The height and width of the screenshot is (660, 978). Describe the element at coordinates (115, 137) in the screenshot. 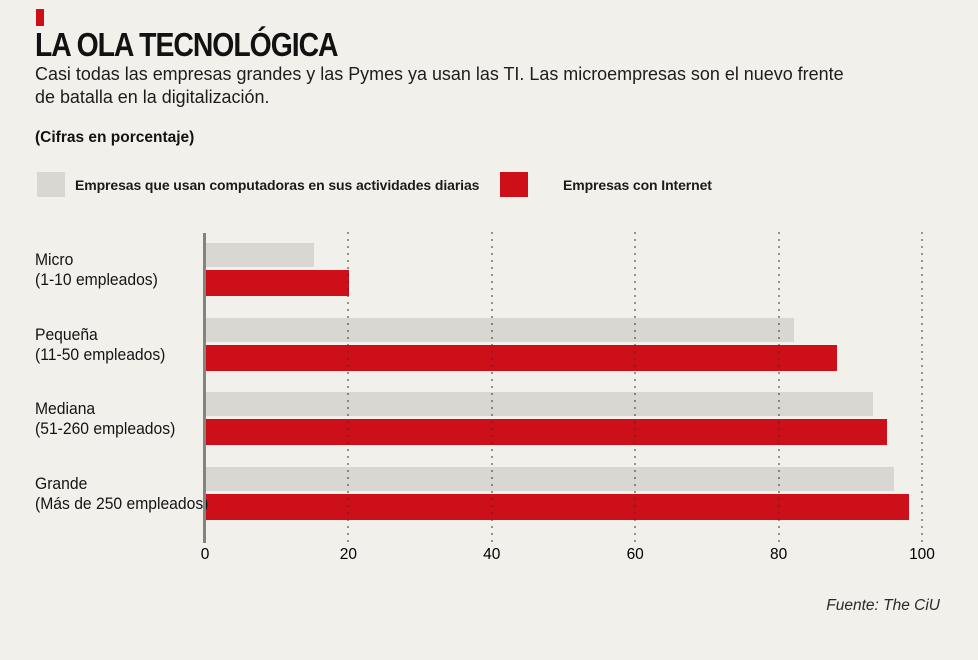

I see `units-note: (Cifras en porcentaje)` at that location.